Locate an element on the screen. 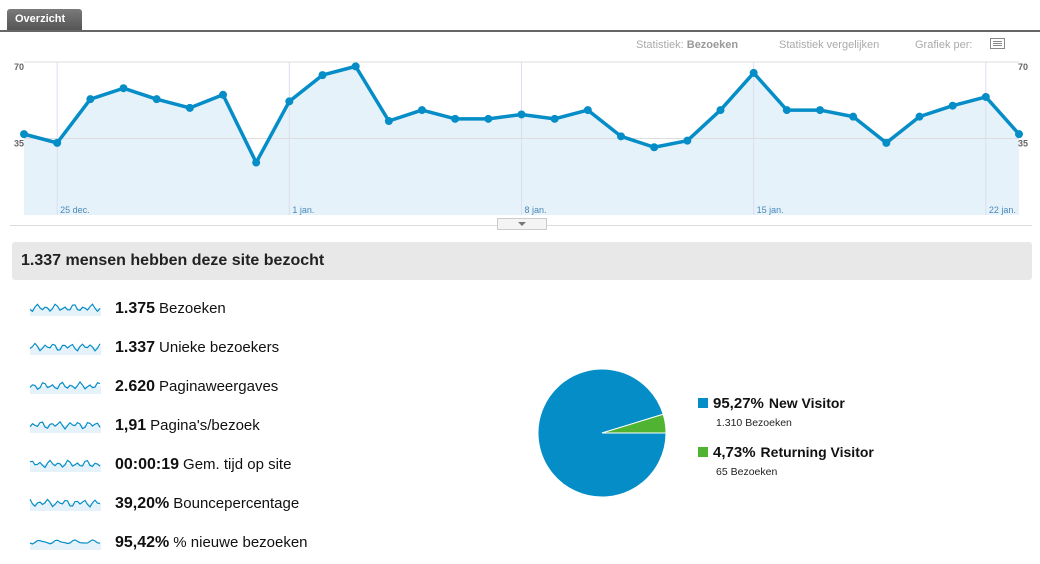 Image resolution: width=1040 pixels, height=564 pixels. tab: Overzicht is located at coordinates (44, 19).